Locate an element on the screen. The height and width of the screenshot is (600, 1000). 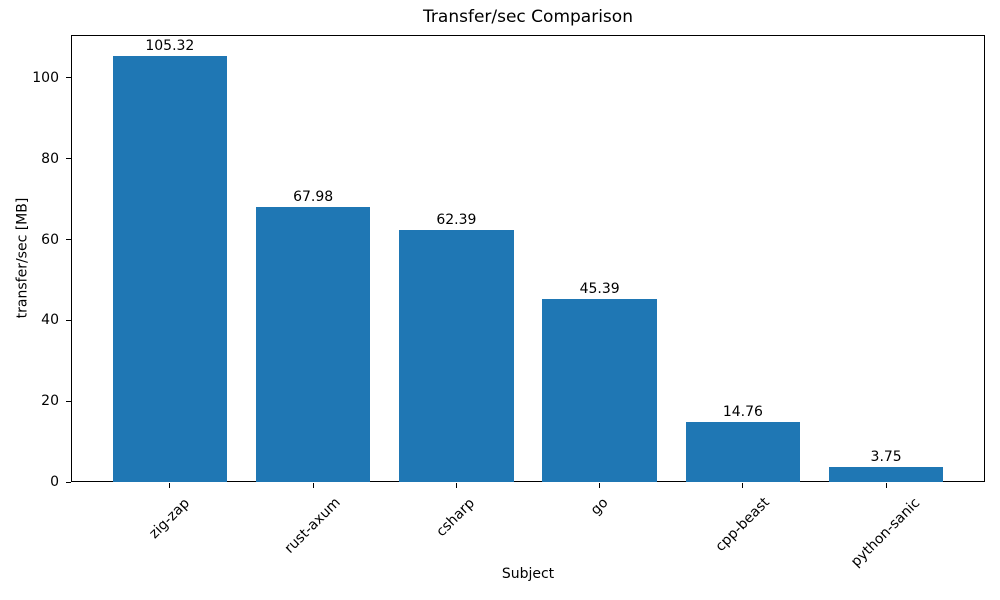
y-tick-label: 20 is located at coordinates (50, 401).